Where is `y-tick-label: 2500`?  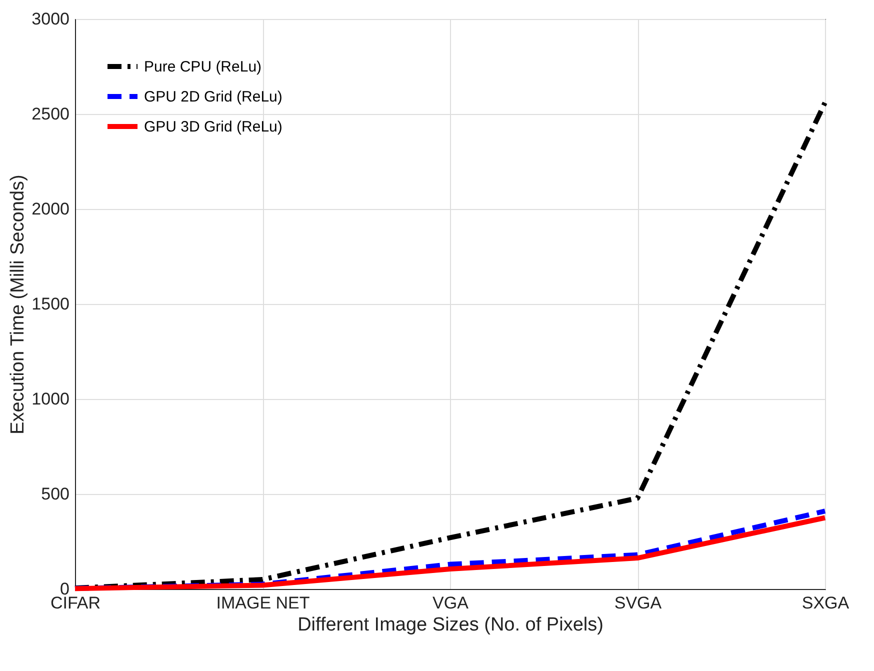
y-tick-label: 2500 is located at coordinates (51, 114).